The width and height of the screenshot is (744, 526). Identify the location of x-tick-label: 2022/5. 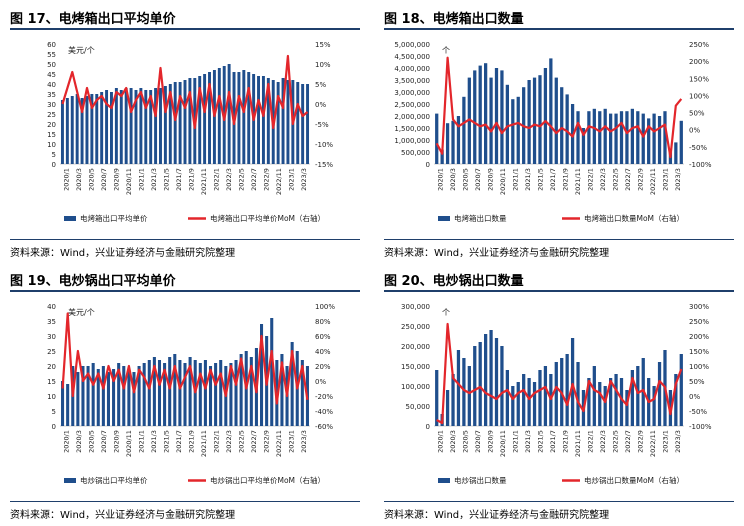
(616, 179).